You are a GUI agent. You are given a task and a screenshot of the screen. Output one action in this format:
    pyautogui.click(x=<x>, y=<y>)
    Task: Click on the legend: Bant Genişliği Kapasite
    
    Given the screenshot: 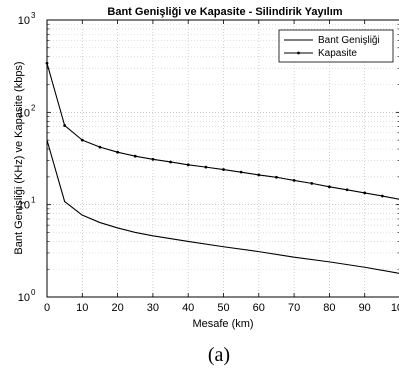 What is the action you would take?
    pyautogui.click(x=336, y=46)
    